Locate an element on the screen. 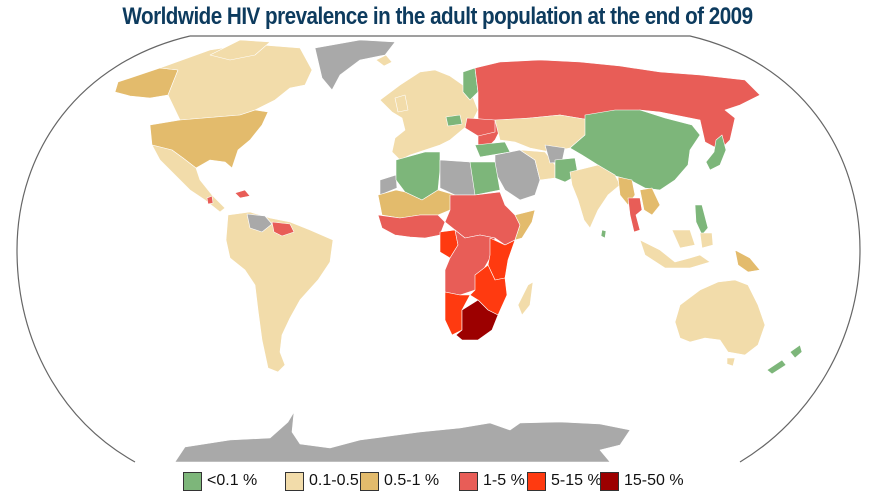  region-ukraine is located at coordinates (480, 127).